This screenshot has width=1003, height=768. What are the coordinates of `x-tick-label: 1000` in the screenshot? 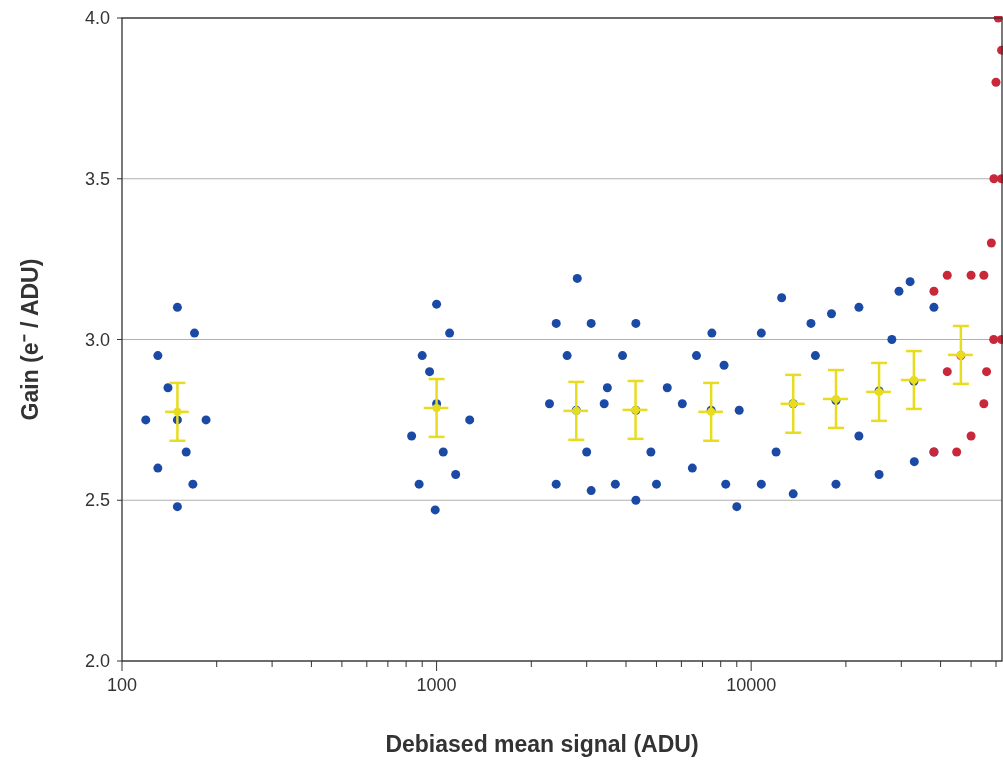 It's located at (436, 685).